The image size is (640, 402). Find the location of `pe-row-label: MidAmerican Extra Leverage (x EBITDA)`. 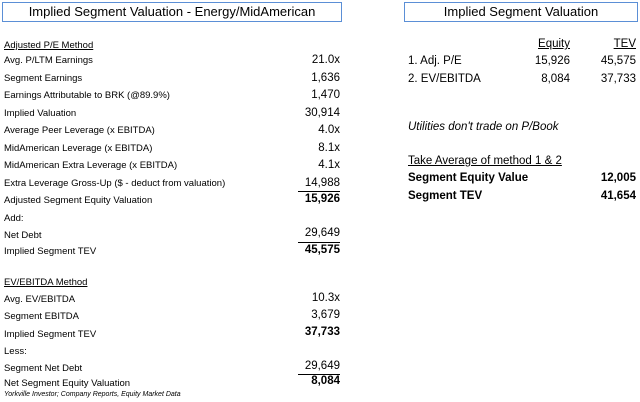

pe-row-label: MidAmerican Extra Leverage (x EBITDA) is located at coordinates (91, 165).